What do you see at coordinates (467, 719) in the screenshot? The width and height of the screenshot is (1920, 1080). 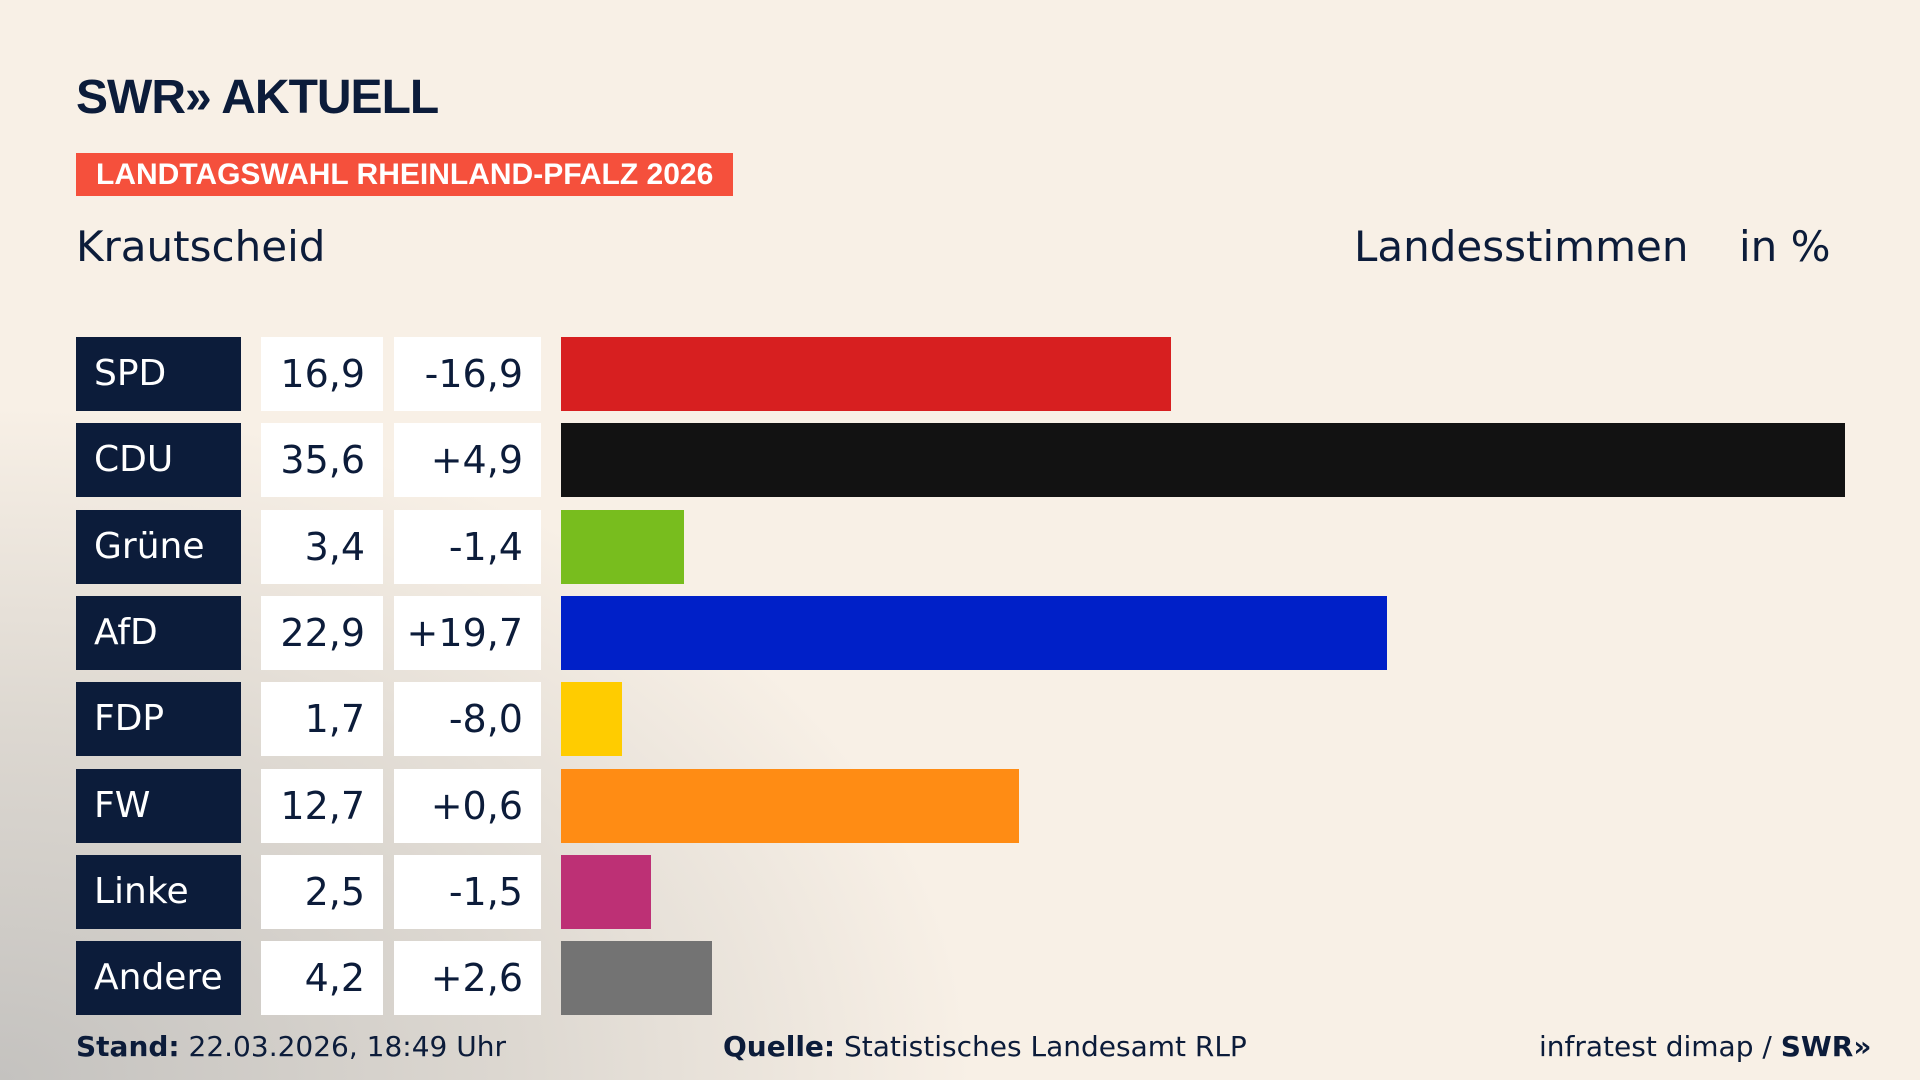 I see `vote-change: -8,0` at bounding box center [467, 719].